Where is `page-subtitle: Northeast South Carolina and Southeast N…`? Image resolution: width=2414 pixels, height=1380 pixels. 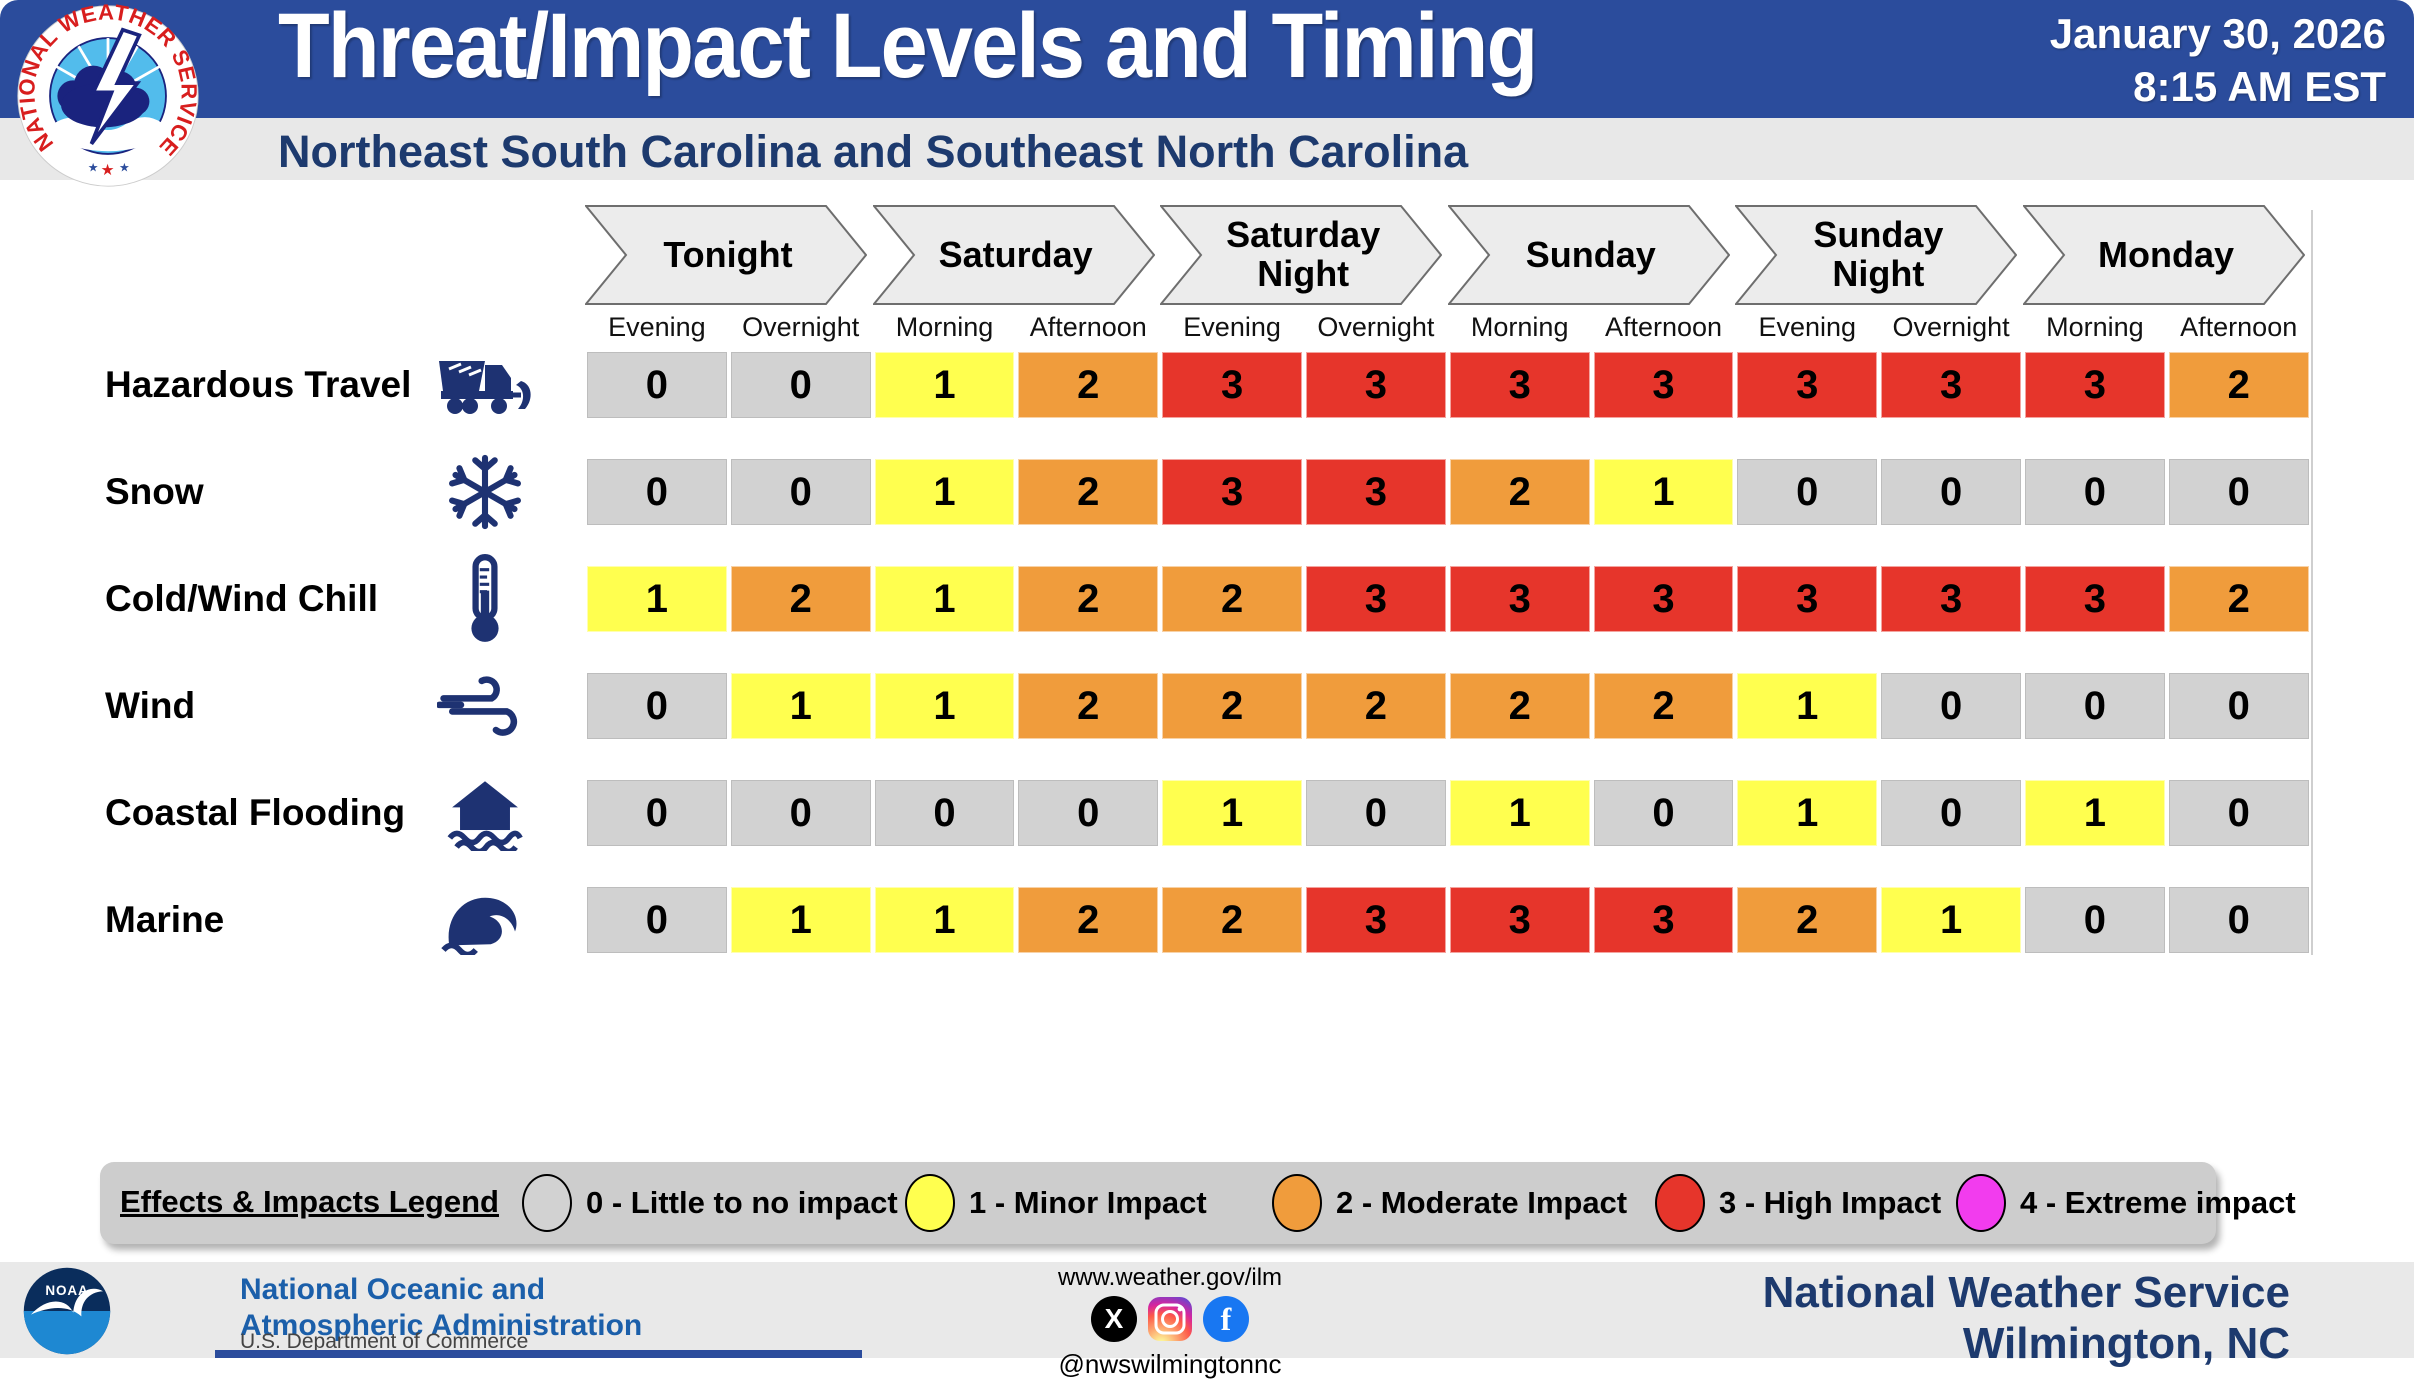
page-subtitle: Northeast South Carolina and Southeast N… is located at coordinates (873, 151).